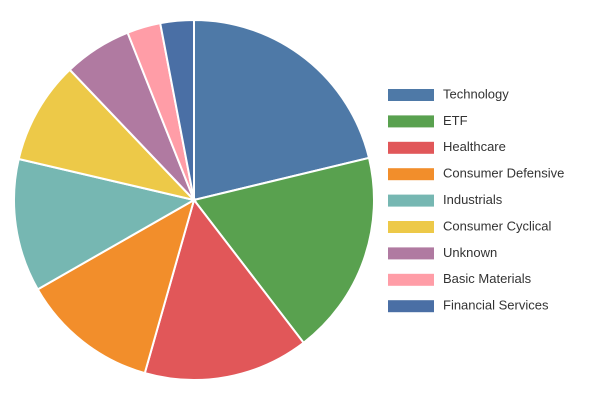 This screenshot has height=400, width=600. Describe the element at coordinates (496, 305) in the screenshot. I see `legend-label: Financial Services` at that location.